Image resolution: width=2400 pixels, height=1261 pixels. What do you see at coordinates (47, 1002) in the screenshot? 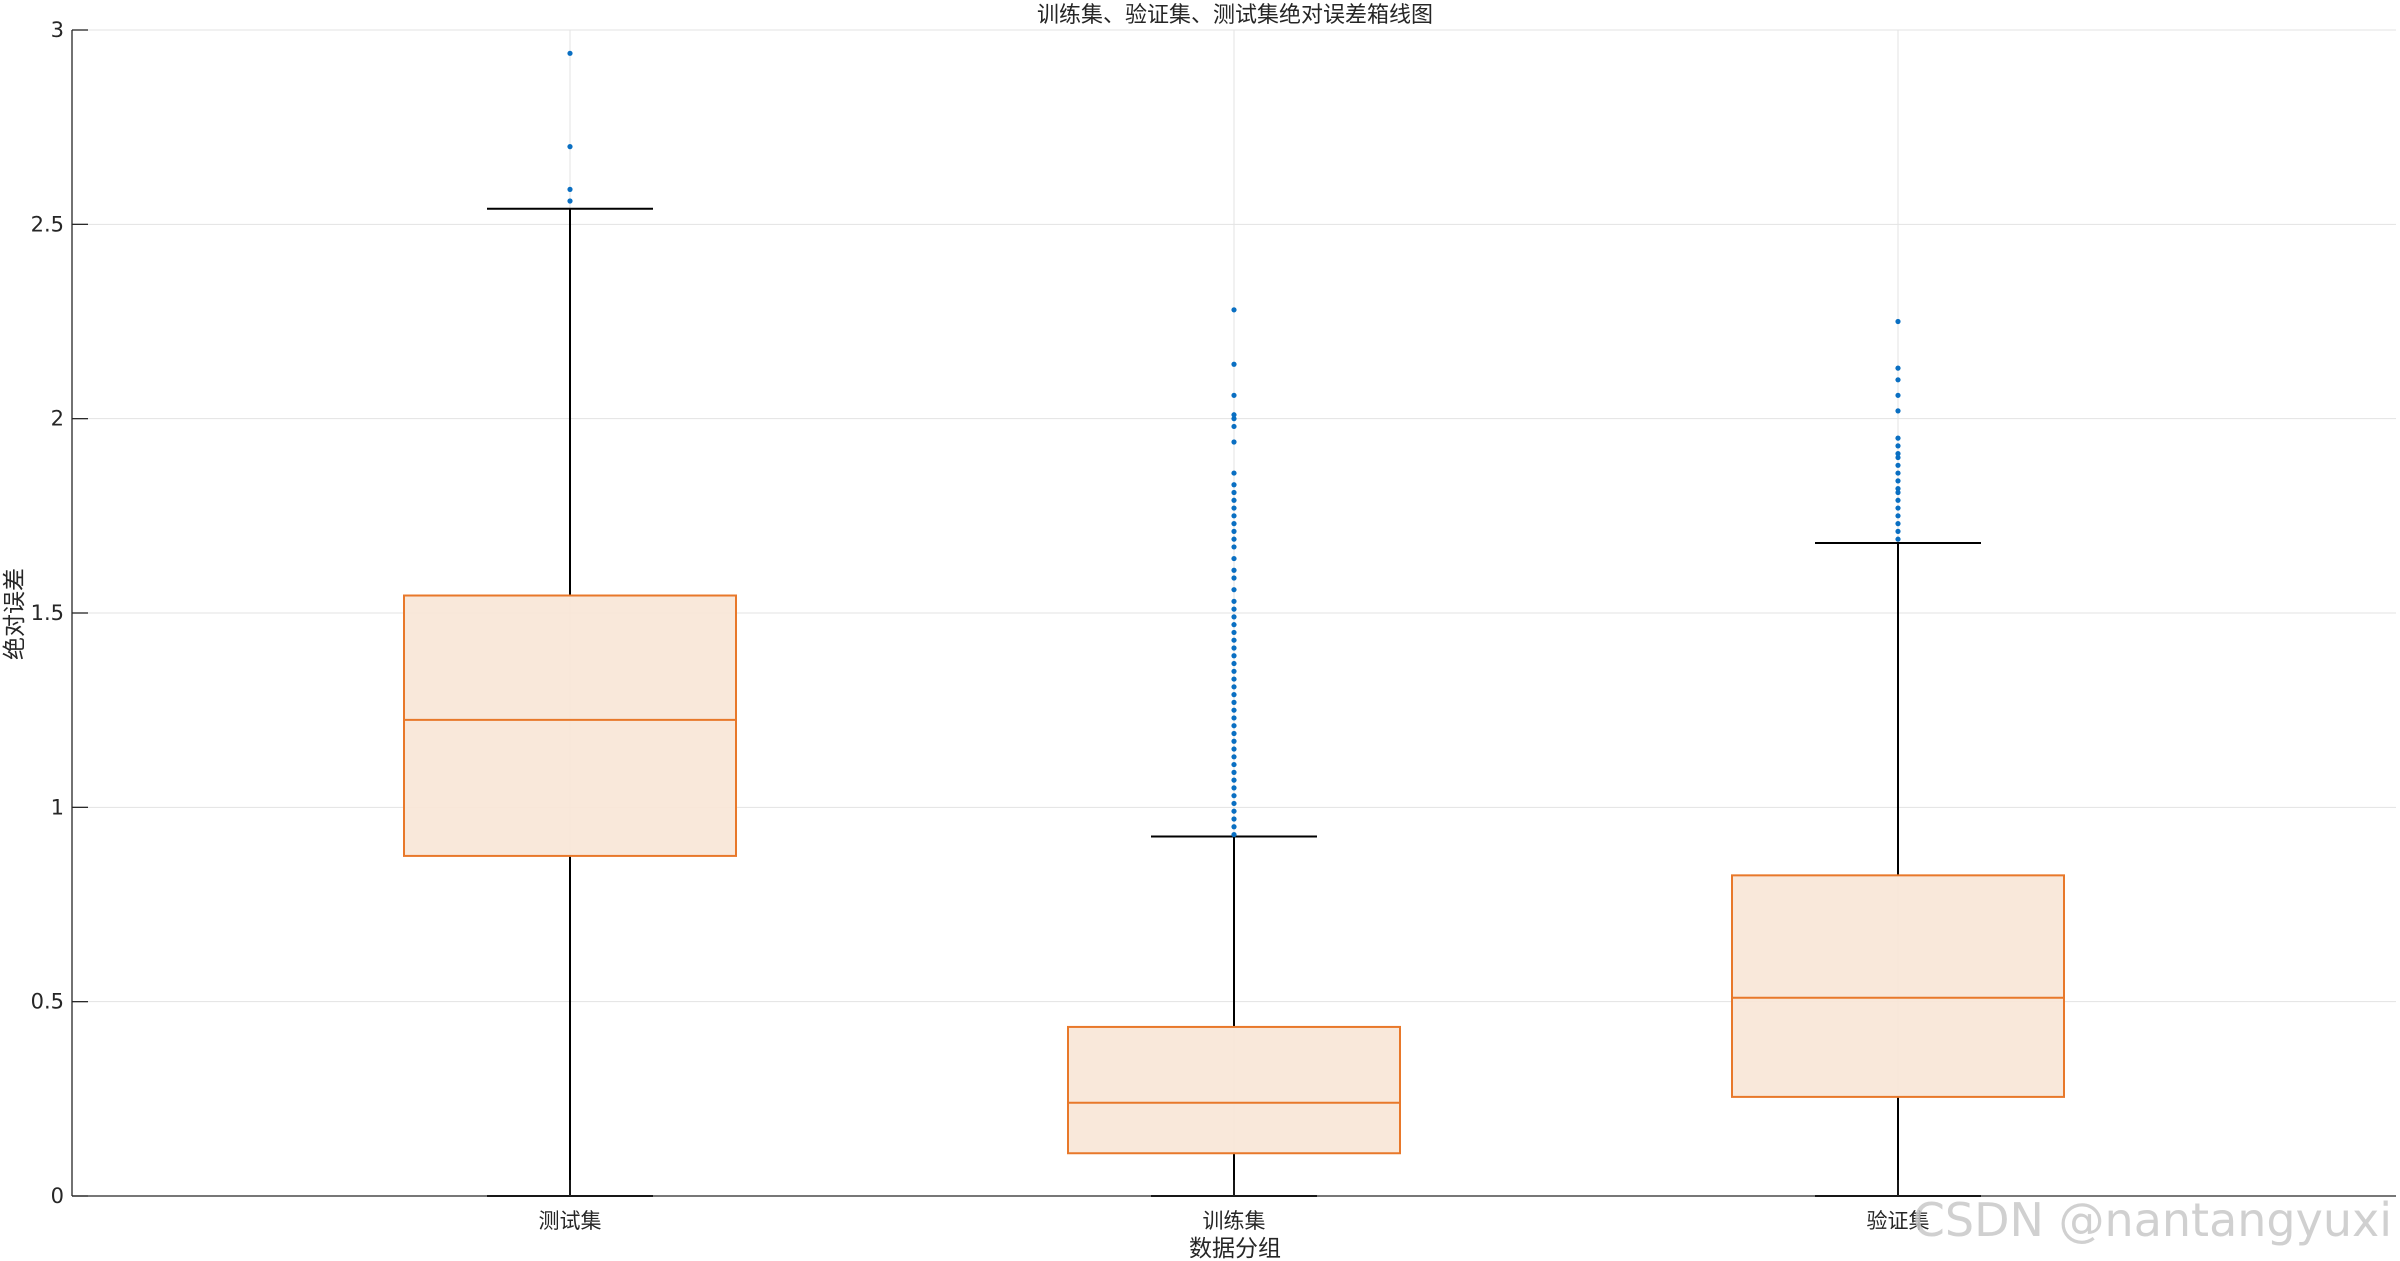
I see `y-tick-label: 0.5` at bounding box center [47, 1002].